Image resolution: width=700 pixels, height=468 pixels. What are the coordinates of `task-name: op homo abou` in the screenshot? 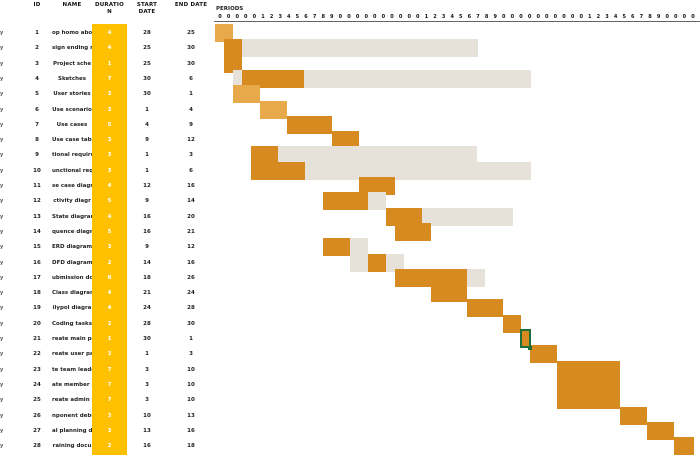 It's located at (72, 33).